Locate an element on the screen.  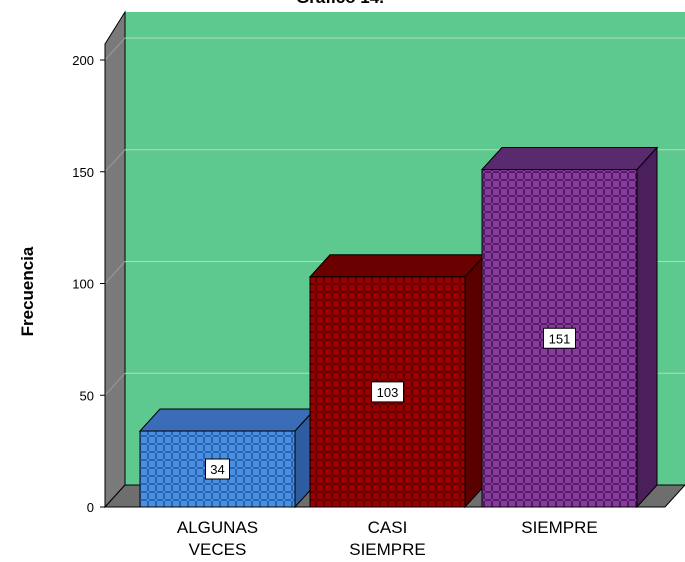
y-tick-label: 150 is located at coordinates (83, 172).